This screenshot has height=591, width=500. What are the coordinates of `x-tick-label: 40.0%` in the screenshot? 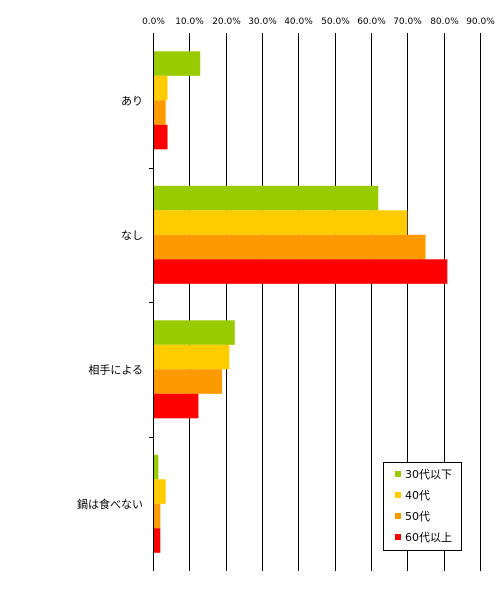 It's located at (298, 22).